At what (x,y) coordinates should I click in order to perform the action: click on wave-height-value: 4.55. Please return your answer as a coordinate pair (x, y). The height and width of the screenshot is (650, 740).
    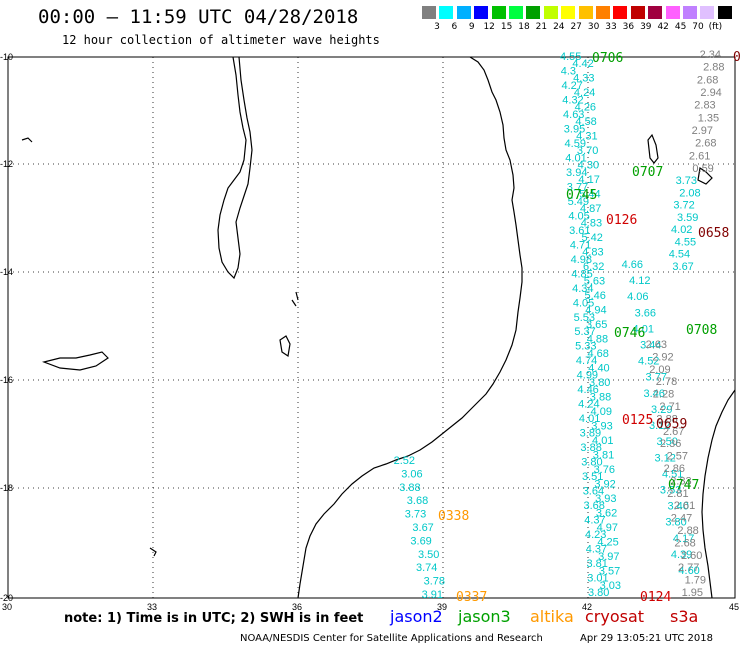
    Looking at the image, I should click on (570, 57).